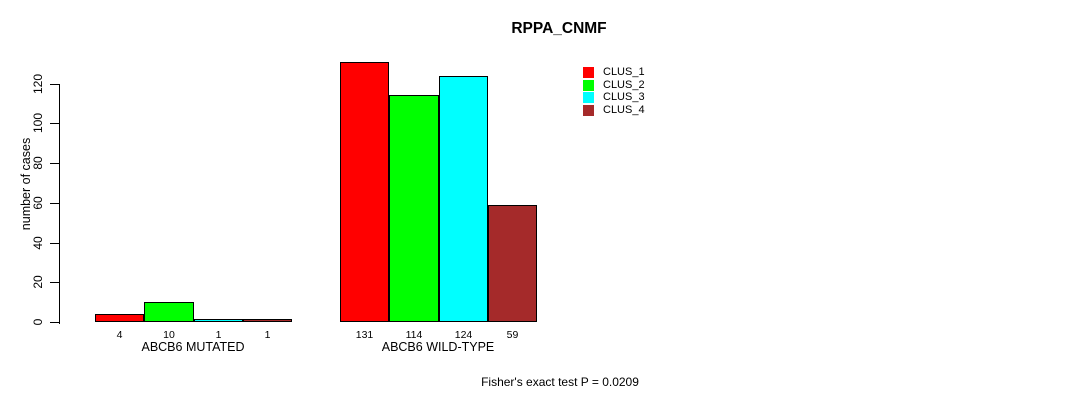 The width and height of the screenshot is (1090, 400). I want to click on y-tick-label: 0, so click(38, 322).